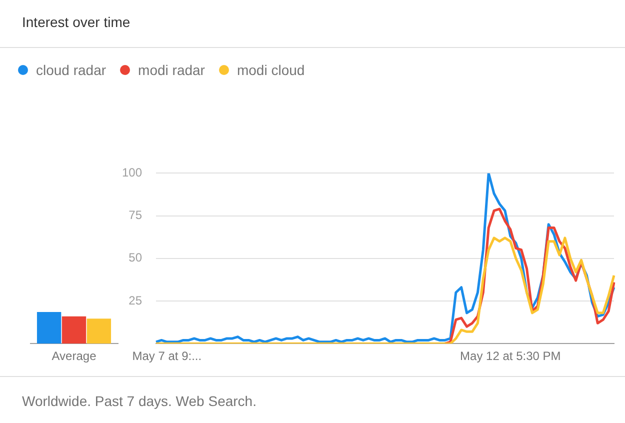 The width and height of the screenshot is (625, 423). I want to click on text: Worldwide. Past 7 days. Web Search., so click(139, 401).